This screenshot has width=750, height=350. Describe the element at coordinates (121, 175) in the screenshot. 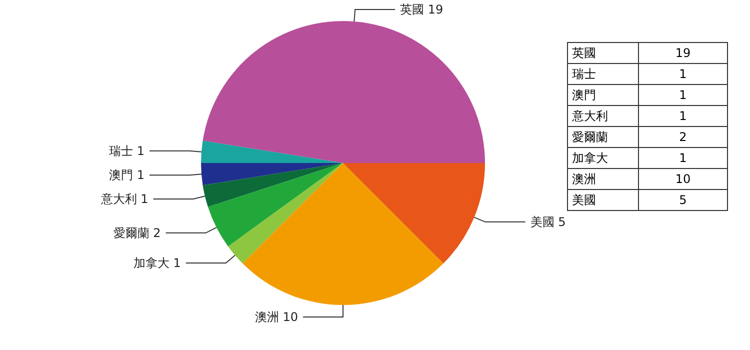

I see `slice-label: 澳門` at that location.